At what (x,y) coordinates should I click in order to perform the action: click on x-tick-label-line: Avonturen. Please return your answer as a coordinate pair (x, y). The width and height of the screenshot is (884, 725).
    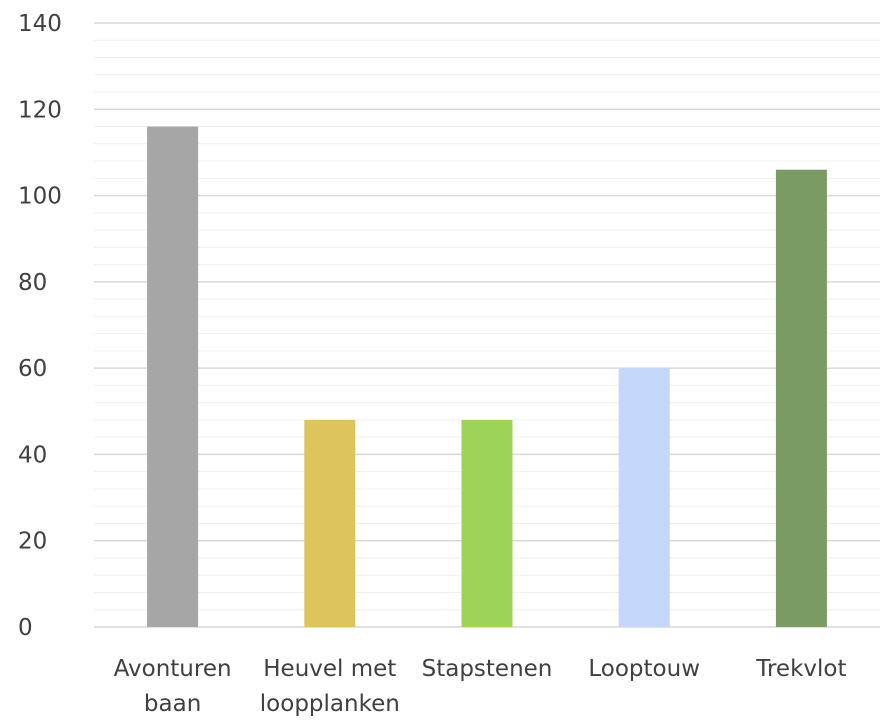
    Looking at the image, I should click on (173, 669).